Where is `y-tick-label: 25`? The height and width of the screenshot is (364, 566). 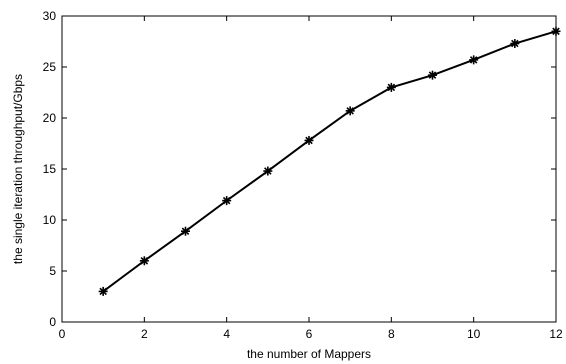 y-tick-label: 25 is located at coordinates (50, 67).